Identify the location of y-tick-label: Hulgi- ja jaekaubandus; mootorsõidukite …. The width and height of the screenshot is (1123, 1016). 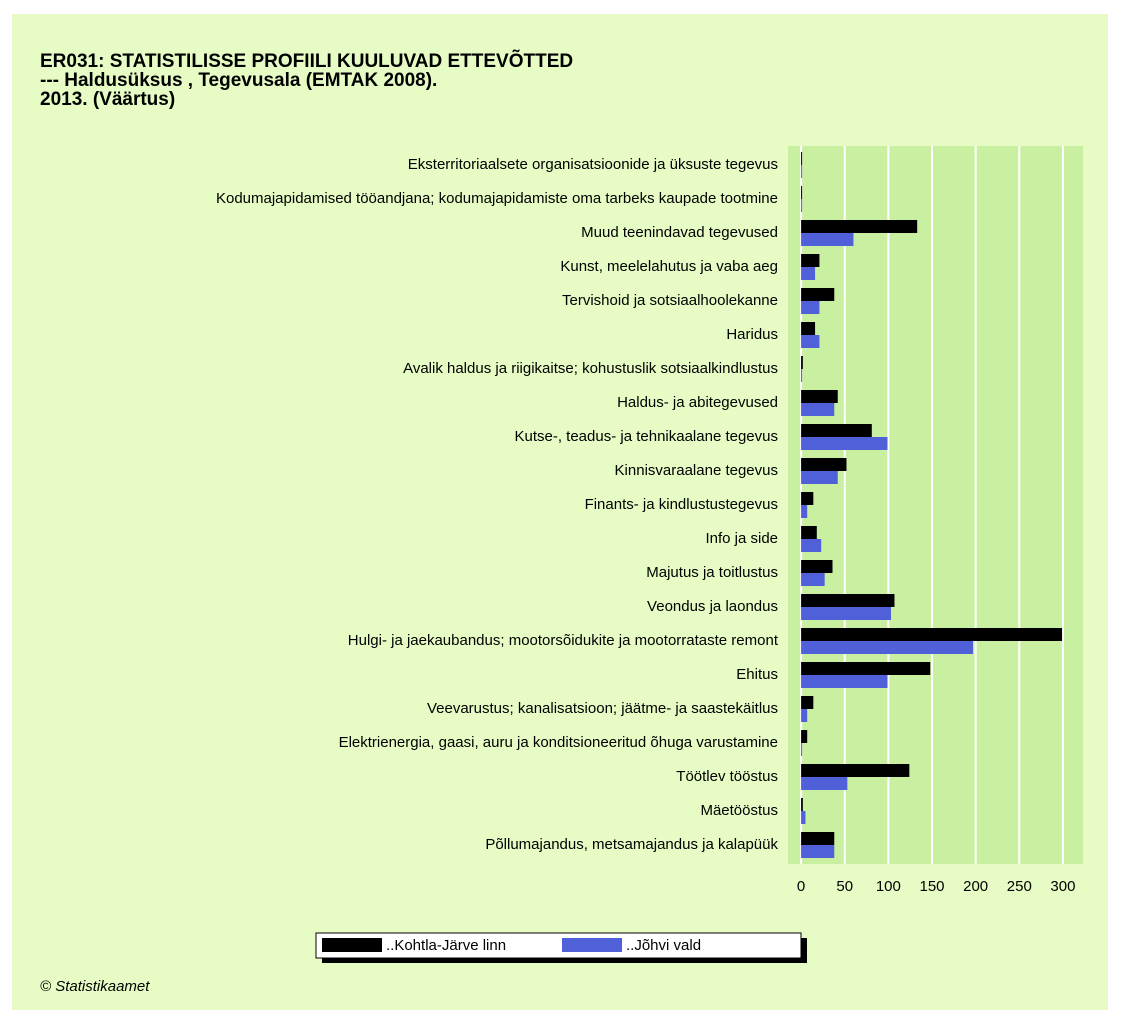
(563, 640).